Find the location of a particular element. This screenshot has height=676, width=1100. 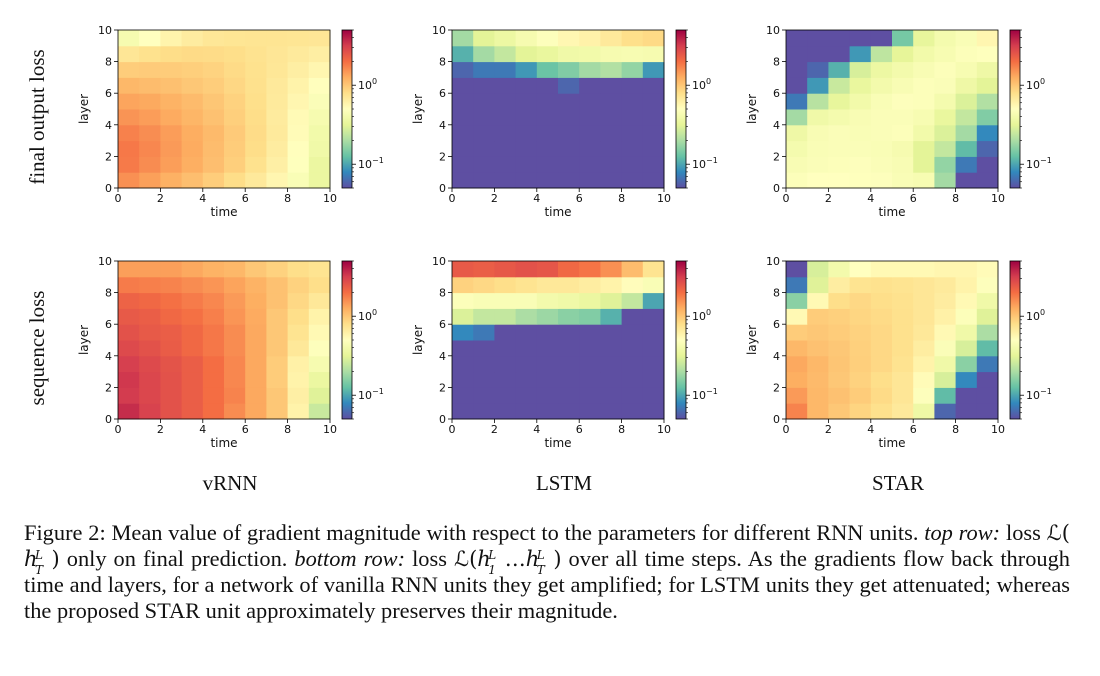

math-sup-L: L is located at coordinates (39, 555).